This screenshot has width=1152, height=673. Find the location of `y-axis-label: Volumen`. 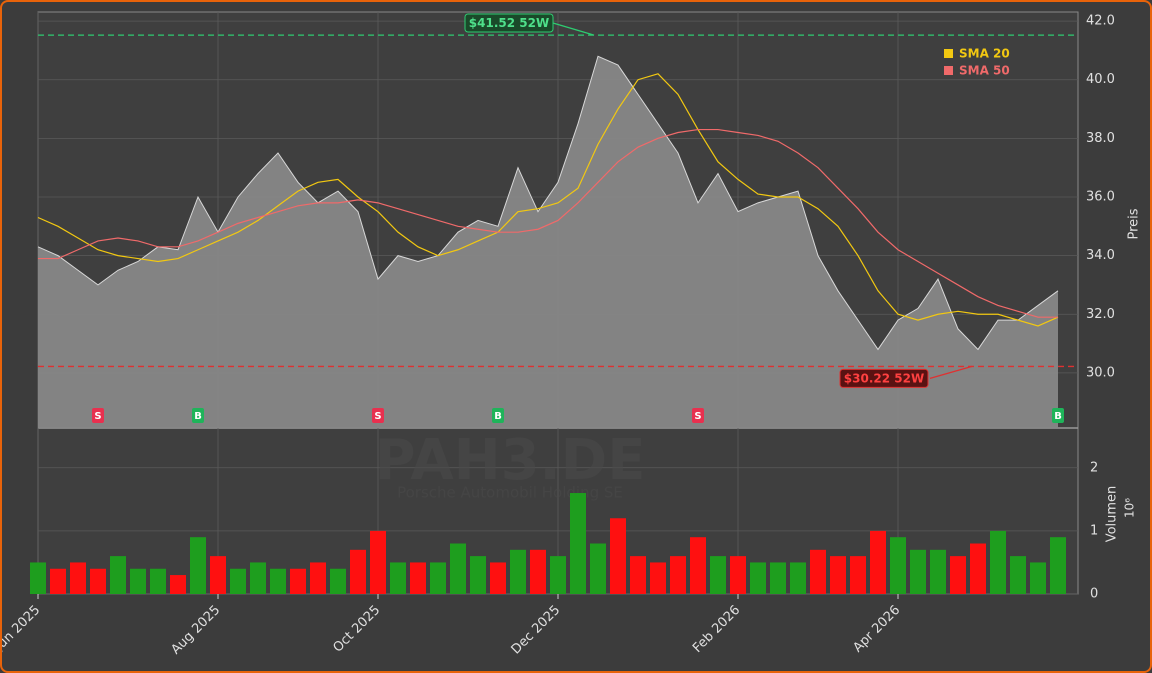

y-axis-label: Volumen is located at coordinates (1112, 514).